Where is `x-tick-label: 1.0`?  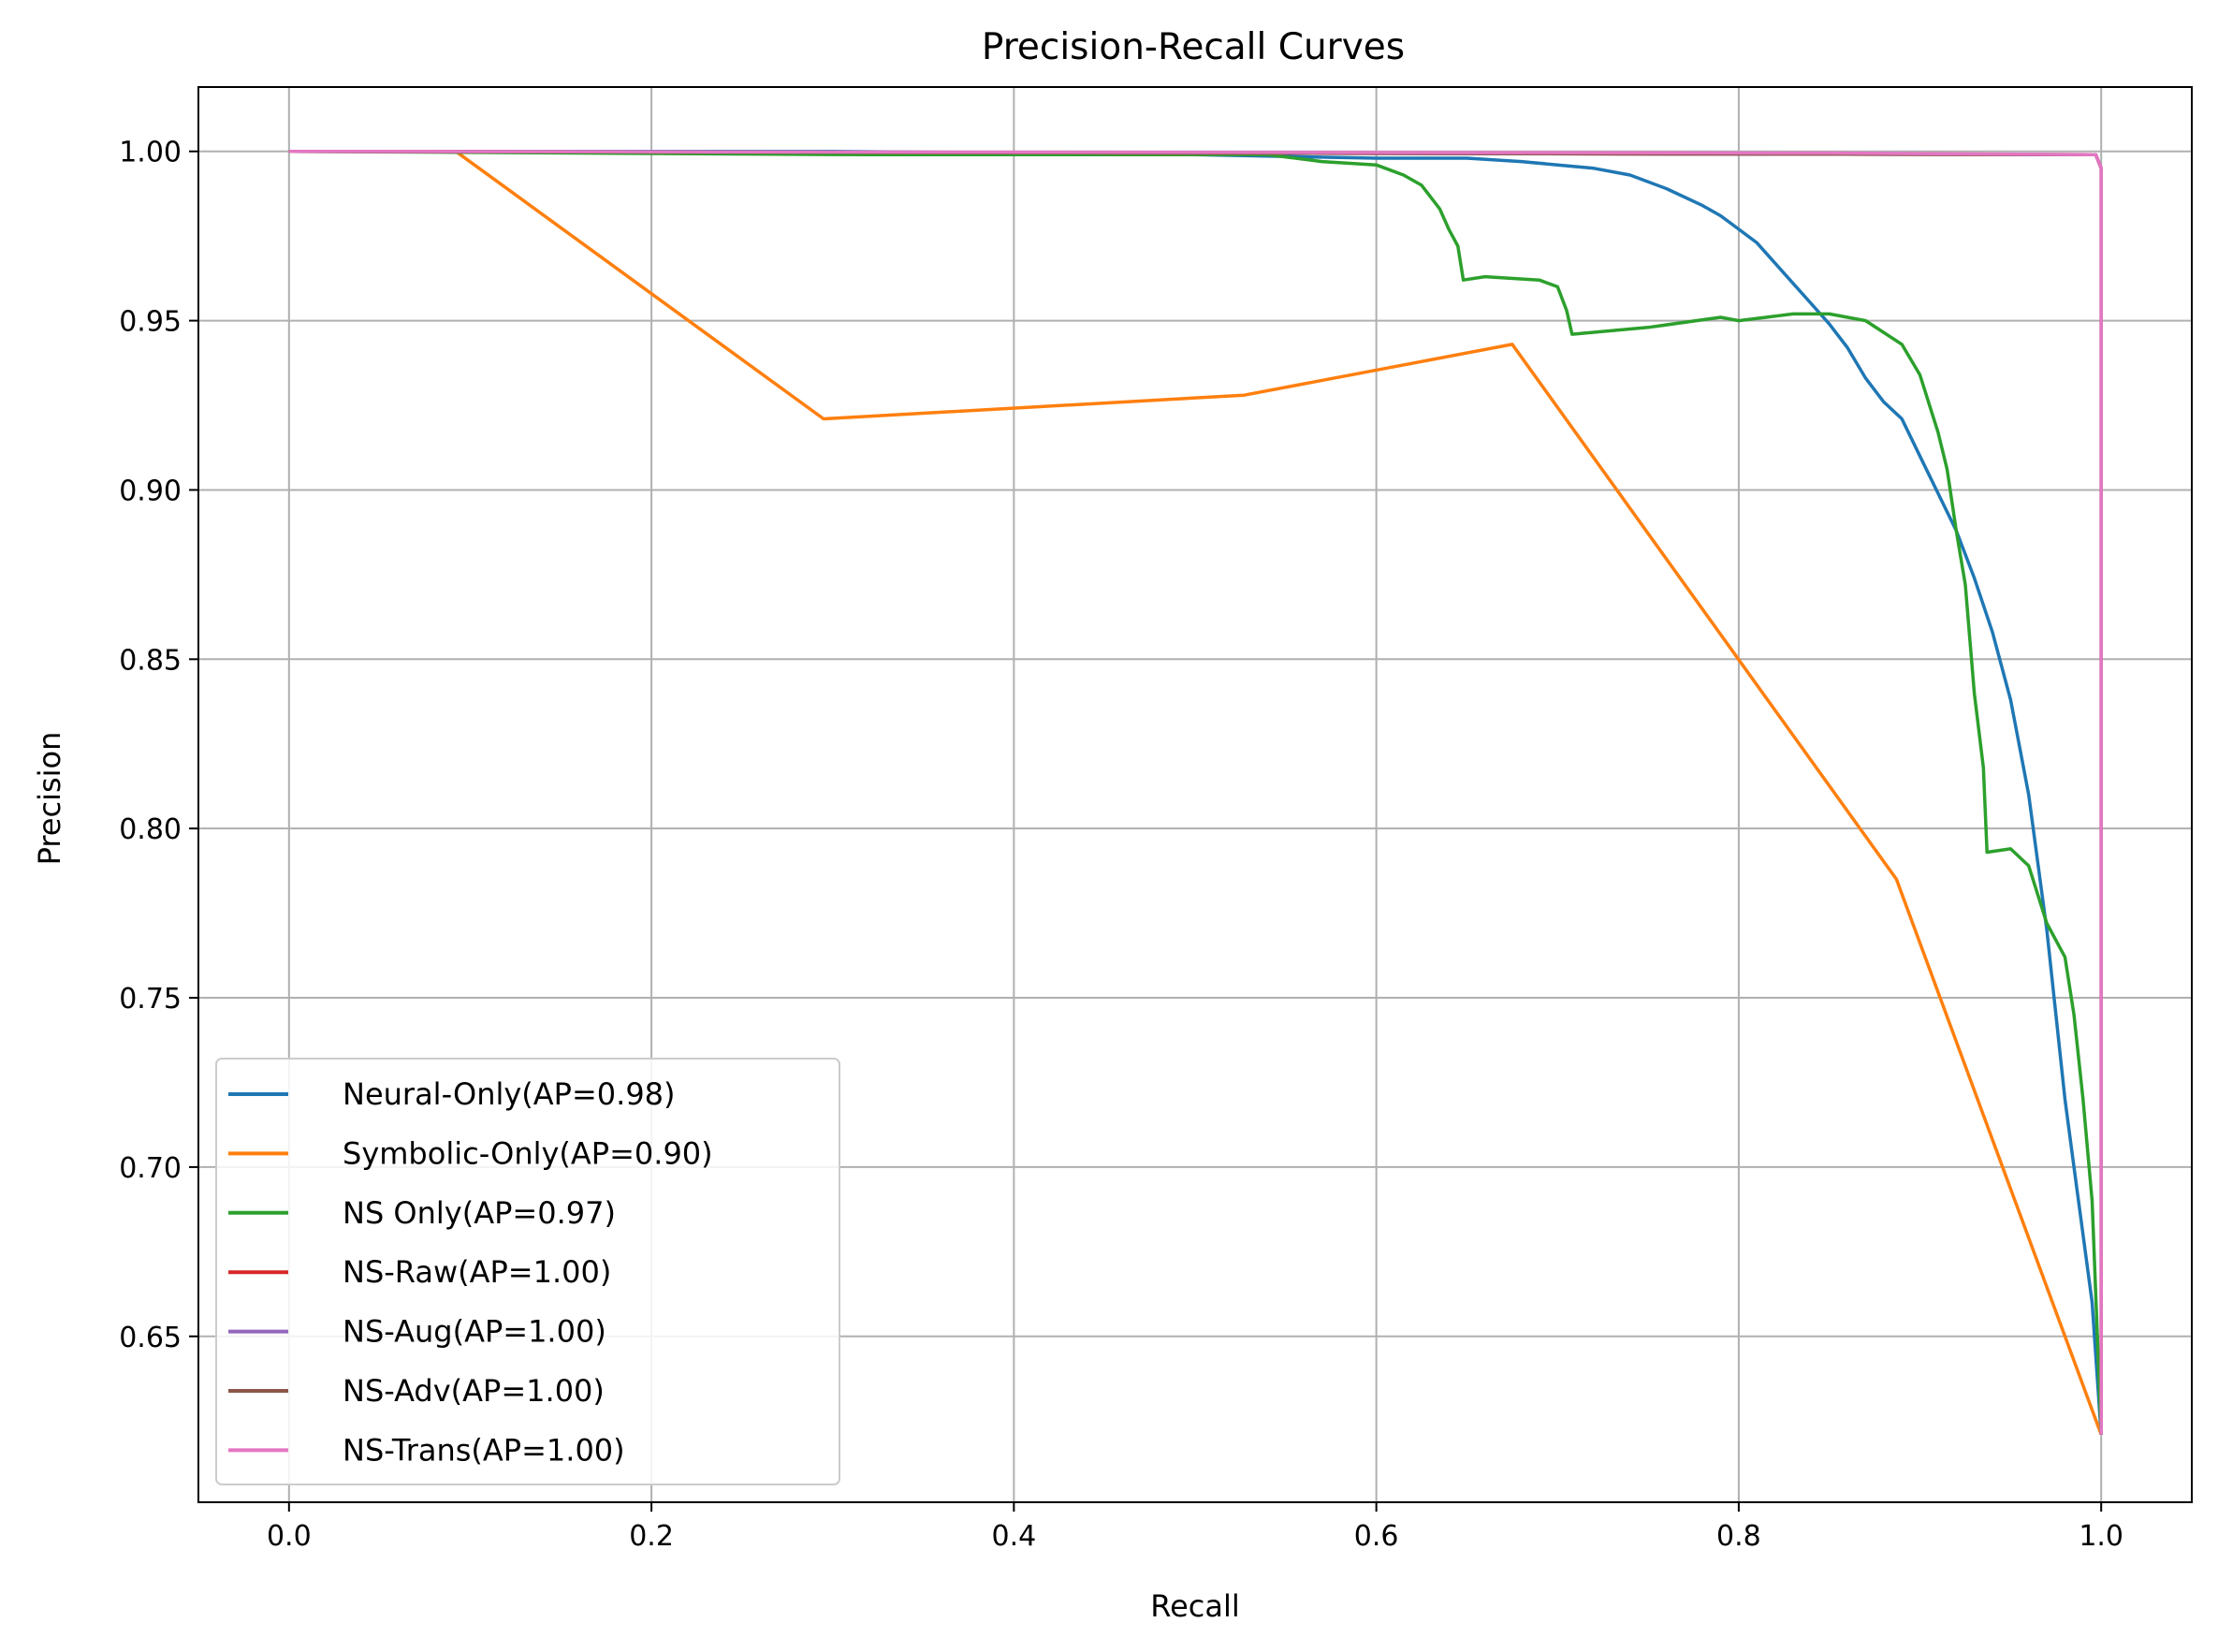 x-tick-label: 1.0 is located at coordinates (2101, 1537).